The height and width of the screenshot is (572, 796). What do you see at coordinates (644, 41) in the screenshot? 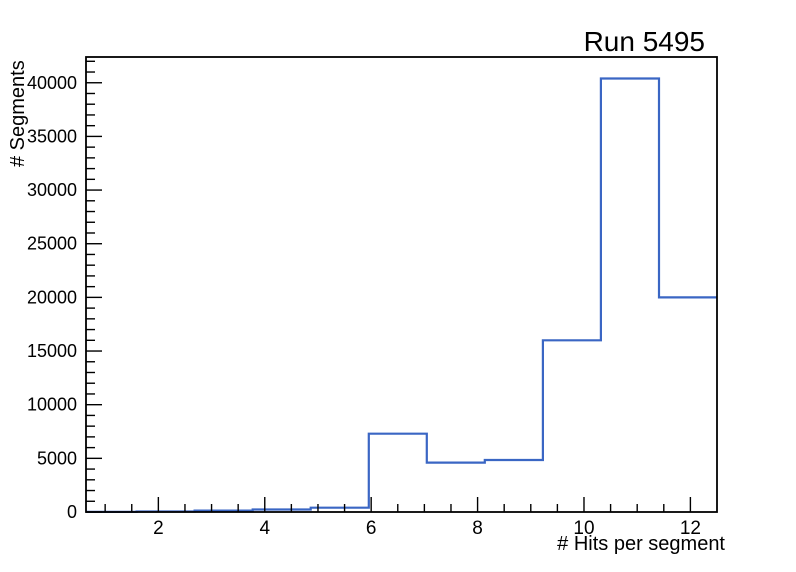
I see `plot-title: Run 5495` at bounding box center [644, 41].